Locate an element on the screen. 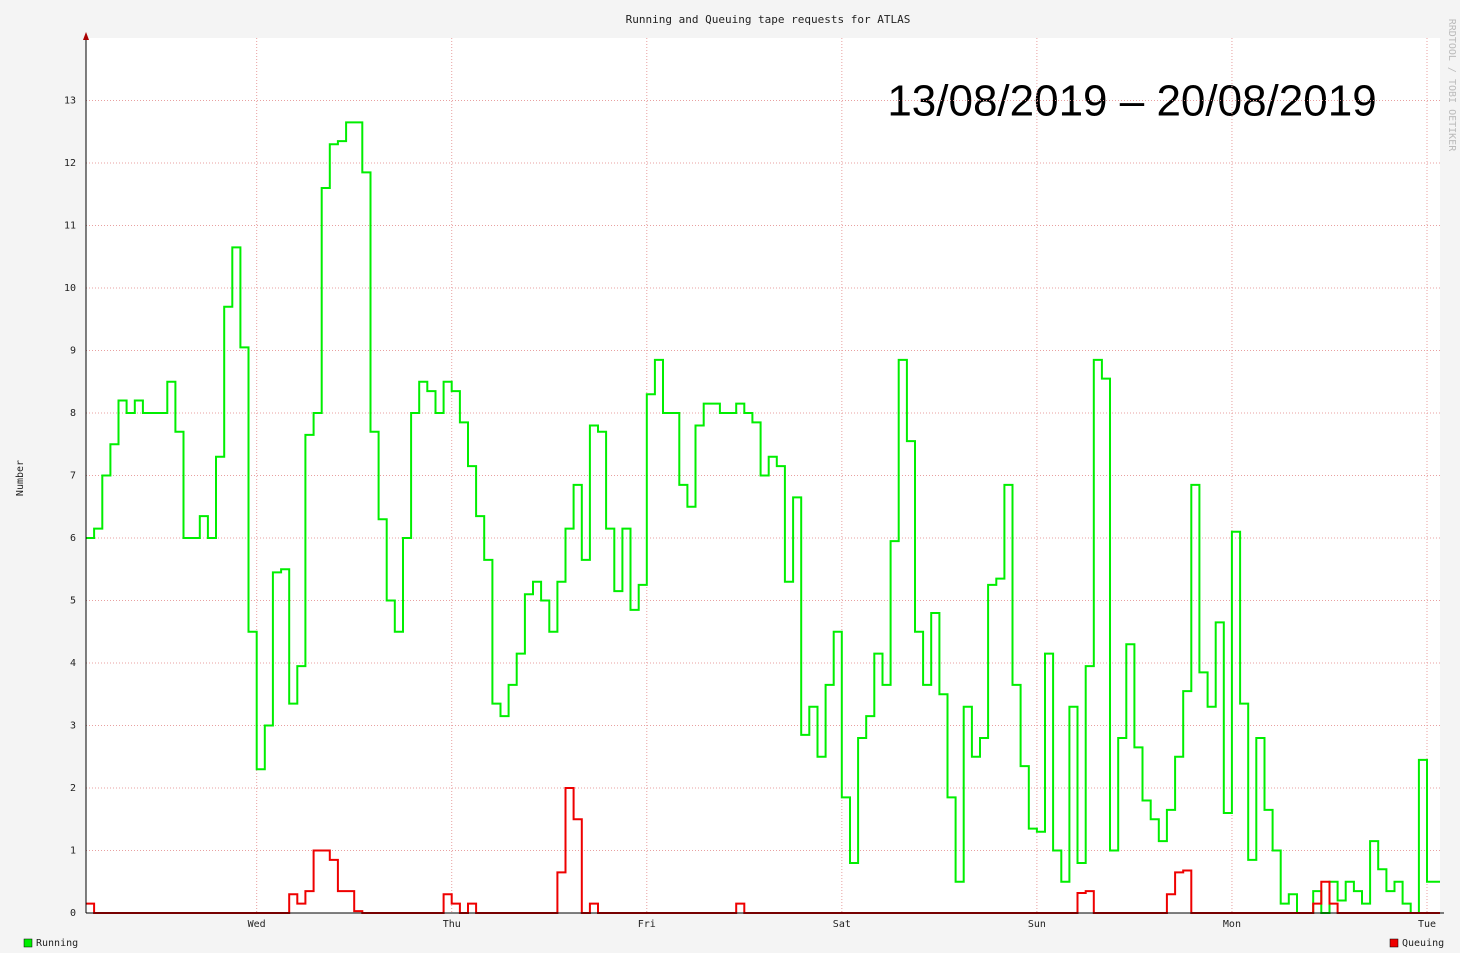 The image size is (1460, 953). legend: Running Queuing is located at coordinates (733, 943).